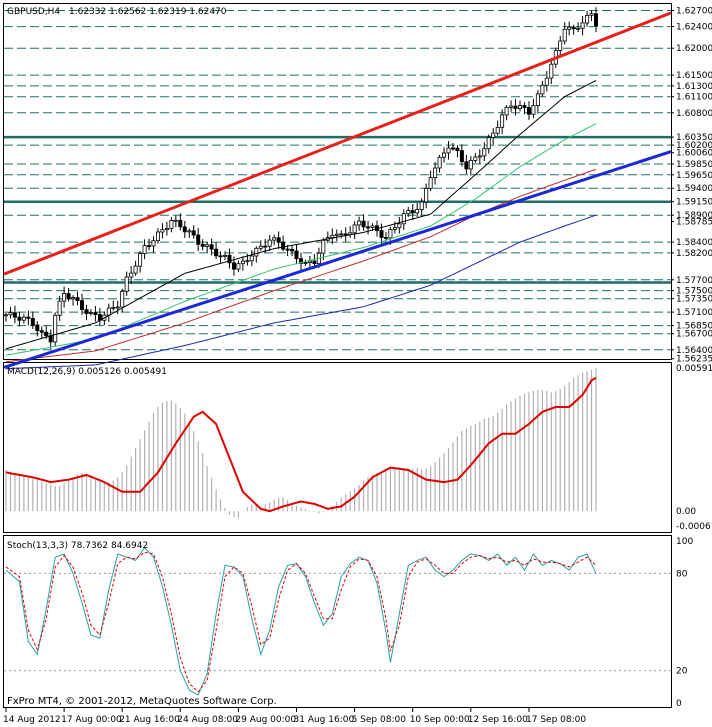 The width and height of the screenshot is (712, 727). What do you see at coordinates (694, 154) in the screenshot?
I see `price-axis-label: 1.60060` at bounding box center [694, 154].